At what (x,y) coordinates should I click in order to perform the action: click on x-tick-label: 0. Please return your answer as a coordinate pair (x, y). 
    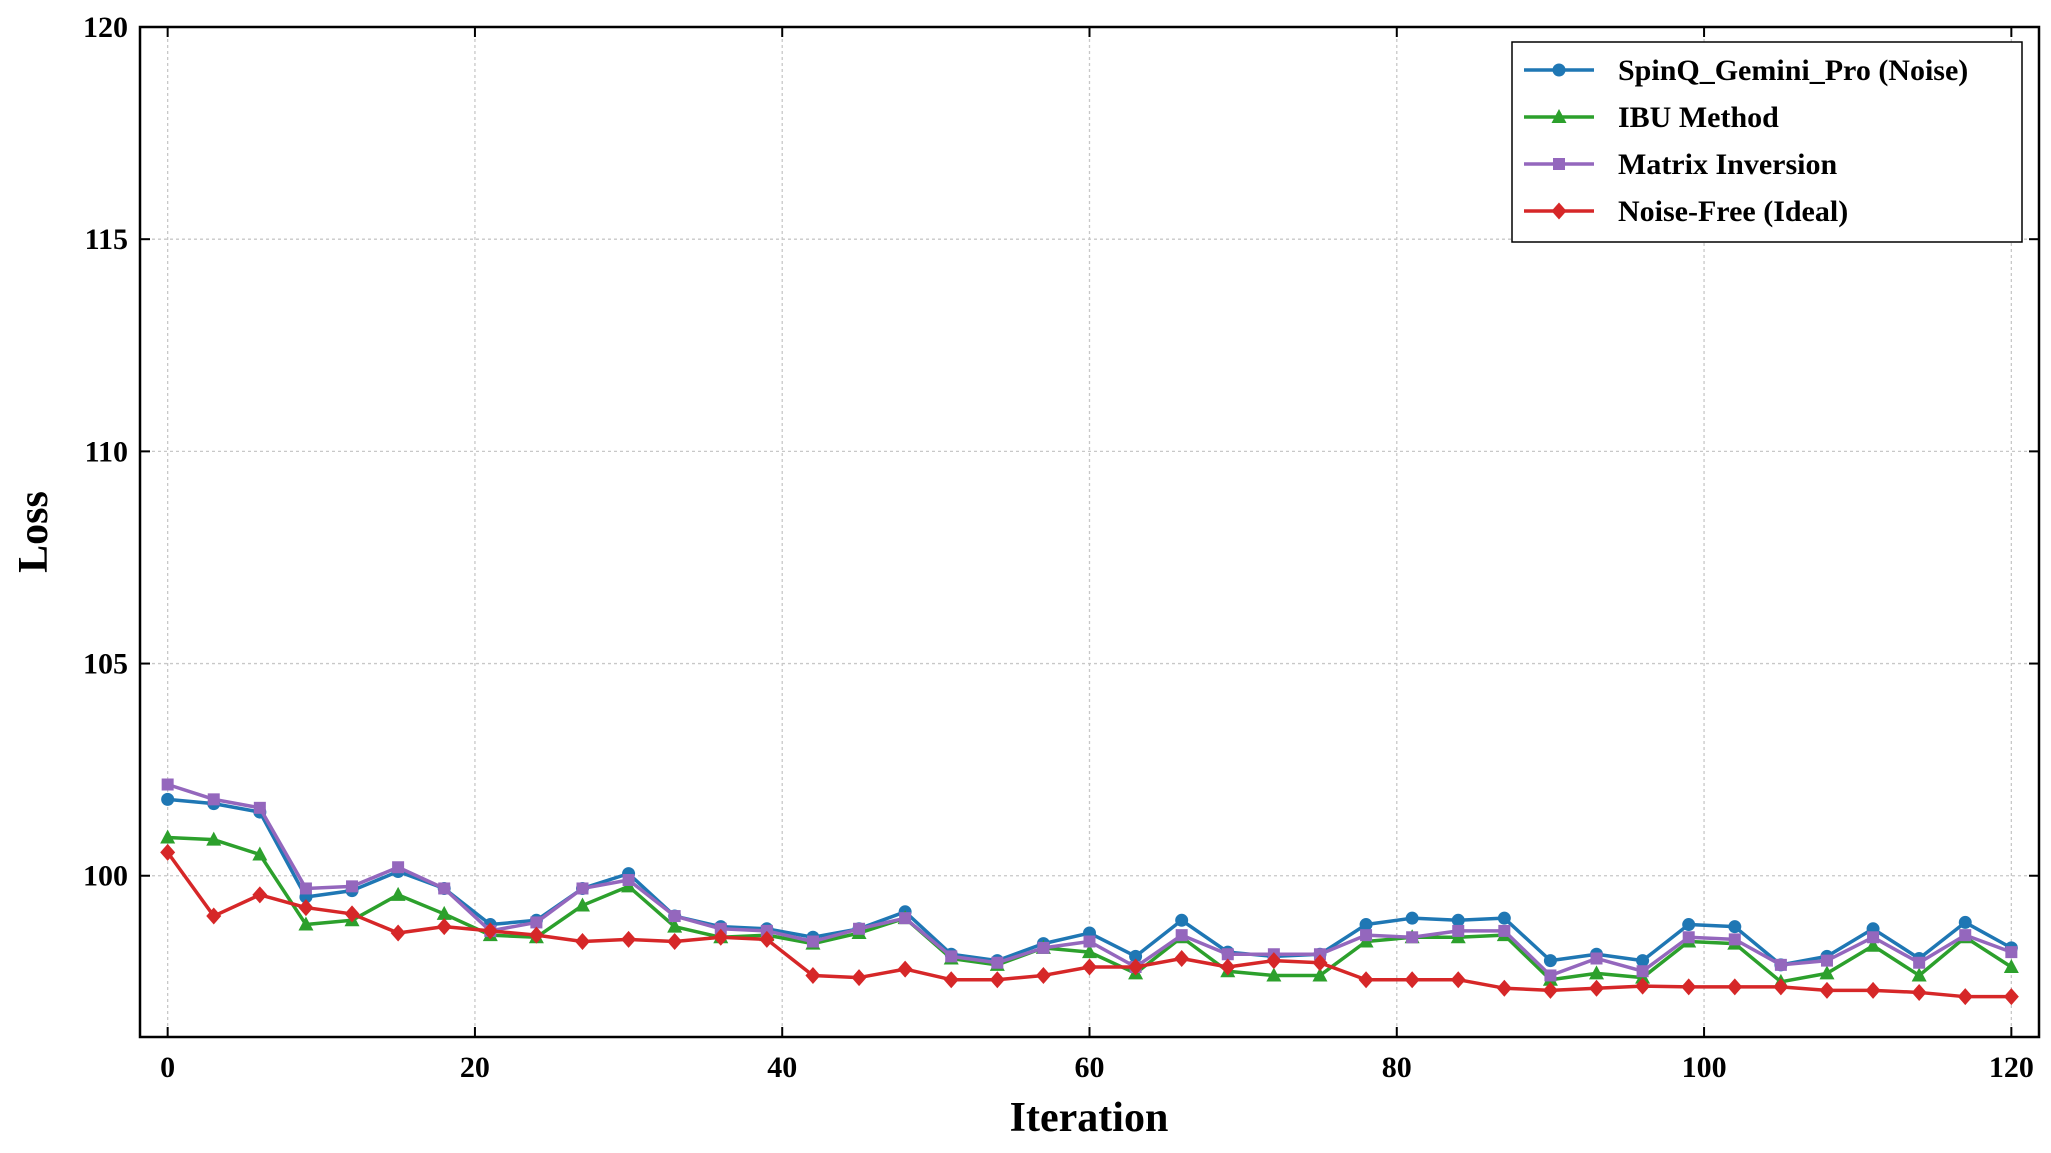
    Looking at the image, I should click on (167, 1067).